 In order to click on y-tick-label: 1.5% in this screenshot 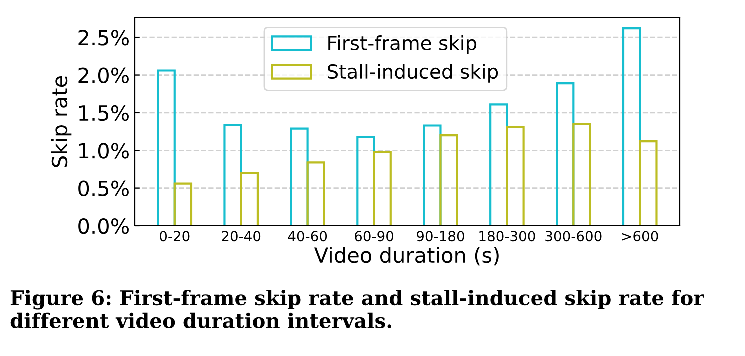, I will do `click(104, 113)`.